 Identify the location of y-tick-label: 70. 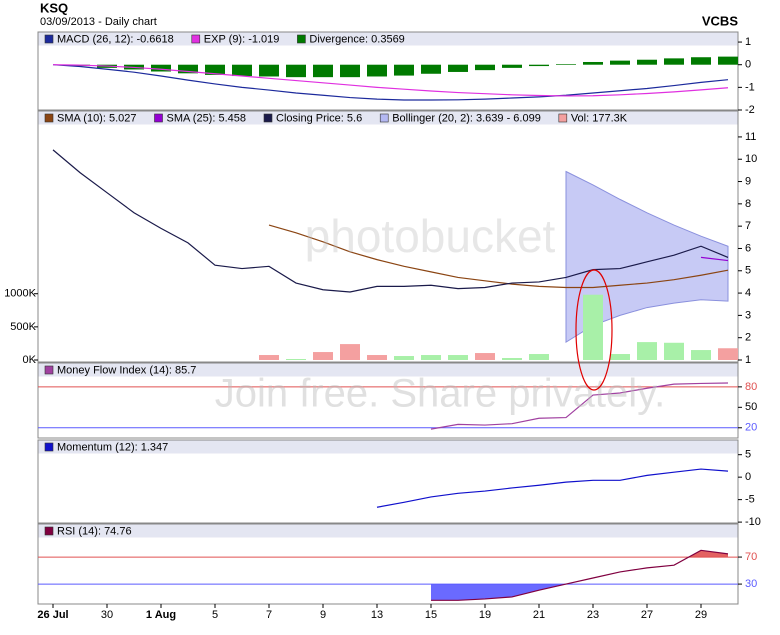
(751, 557).